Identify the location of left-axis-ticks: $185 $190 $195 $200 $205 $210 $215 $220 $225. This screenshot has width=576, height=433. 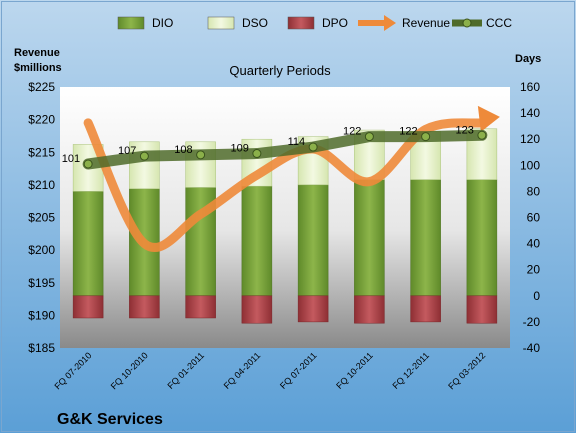
(41, 217).